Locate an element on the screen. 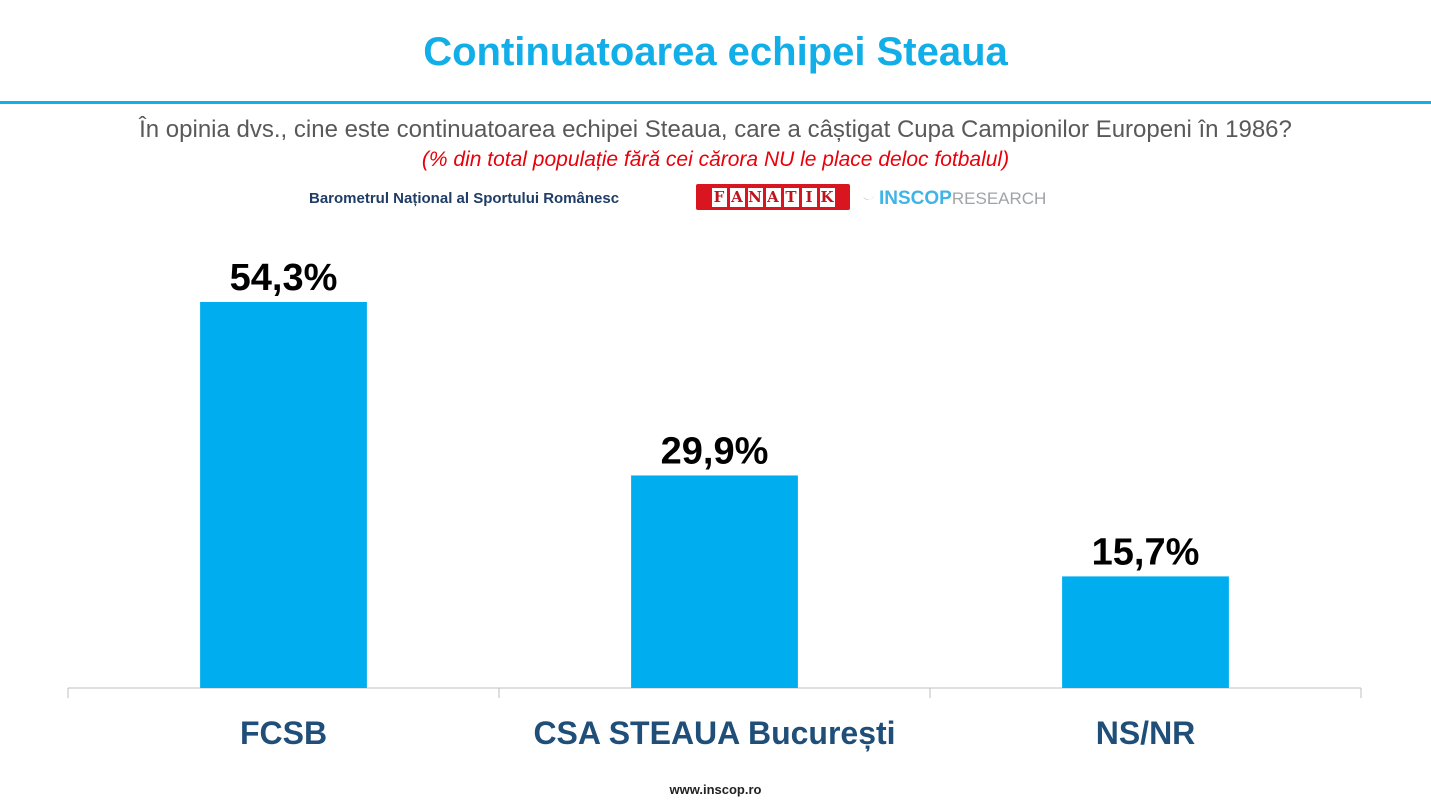 The image size is (1431, 803). inscop-name: INSCOP is located at coordinates (915, 198).